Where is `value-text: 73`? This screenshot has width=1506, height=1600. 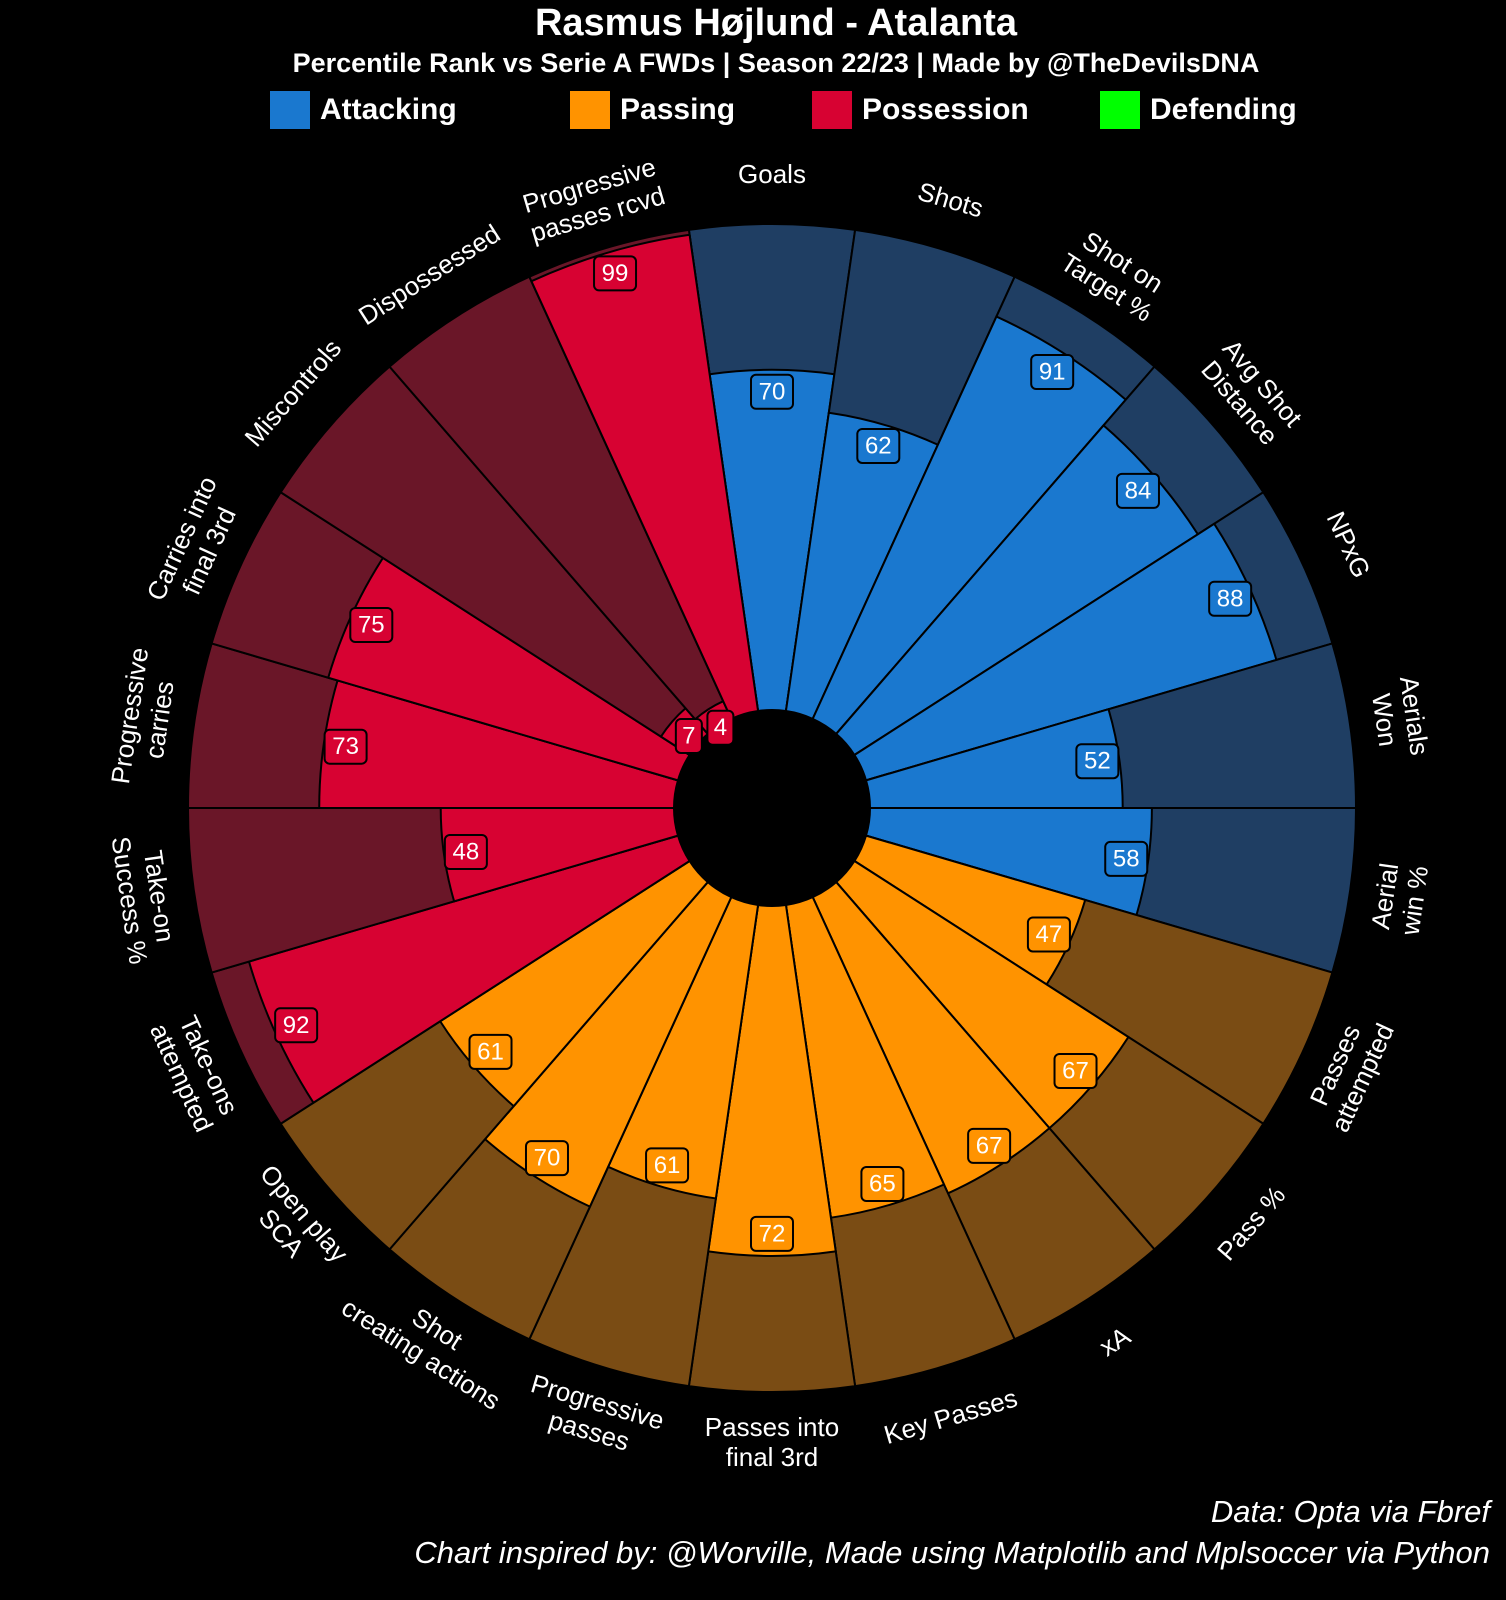
value-text: 73 is located at coordinates (345, 746).